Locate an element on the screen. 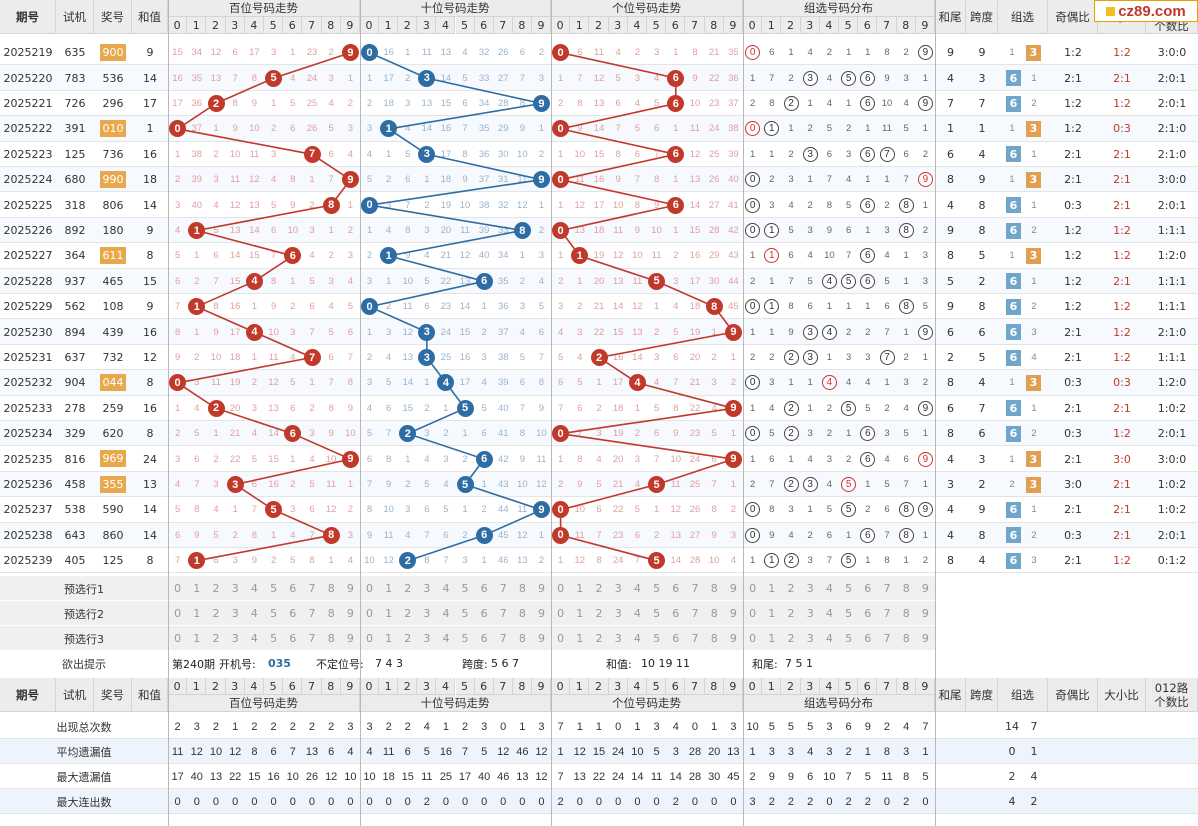 The width and height of the screenshot is (1198, 826). bottom-header-period: 期号 is located at coordinates (28, 695).